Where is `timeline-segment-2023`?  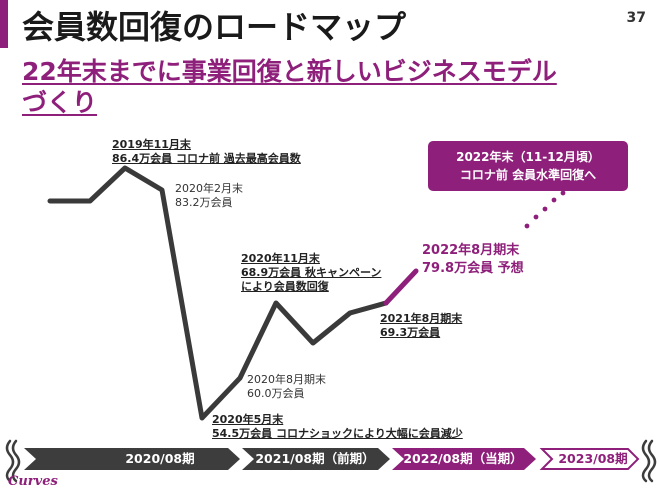
timeline-segment-2023 is located at coordinates (589, 459).